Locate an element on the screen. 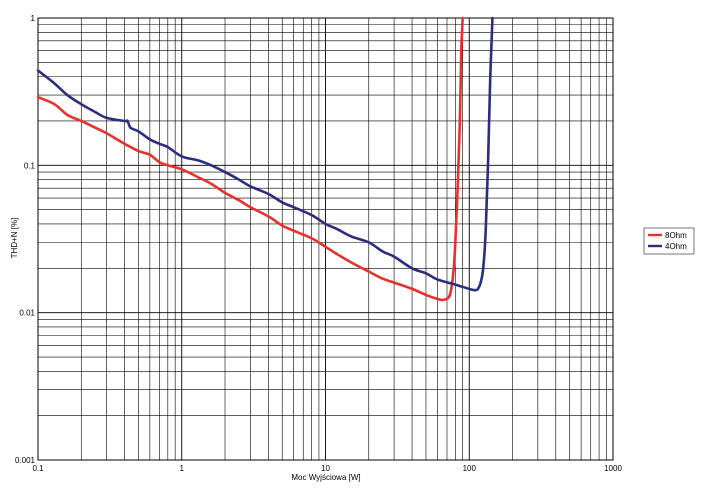 The height and width of the screenshot is (490, 705). x-tick-label: 1000 is located at coordinates (613, 468).